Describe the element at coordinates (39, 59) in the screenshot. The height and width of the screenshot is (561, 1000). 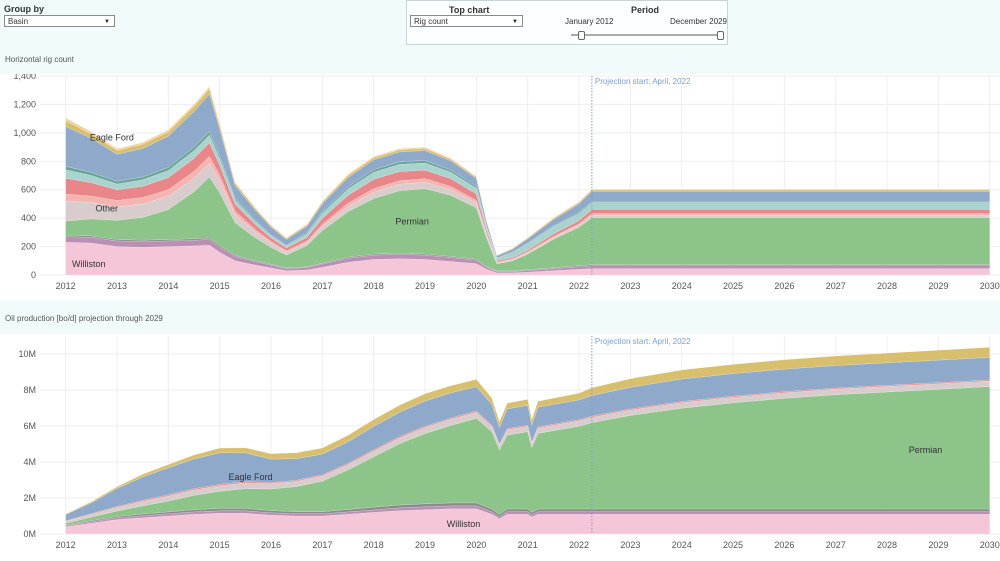
I see `top-chart-title: Horizontal rig count` at that location.